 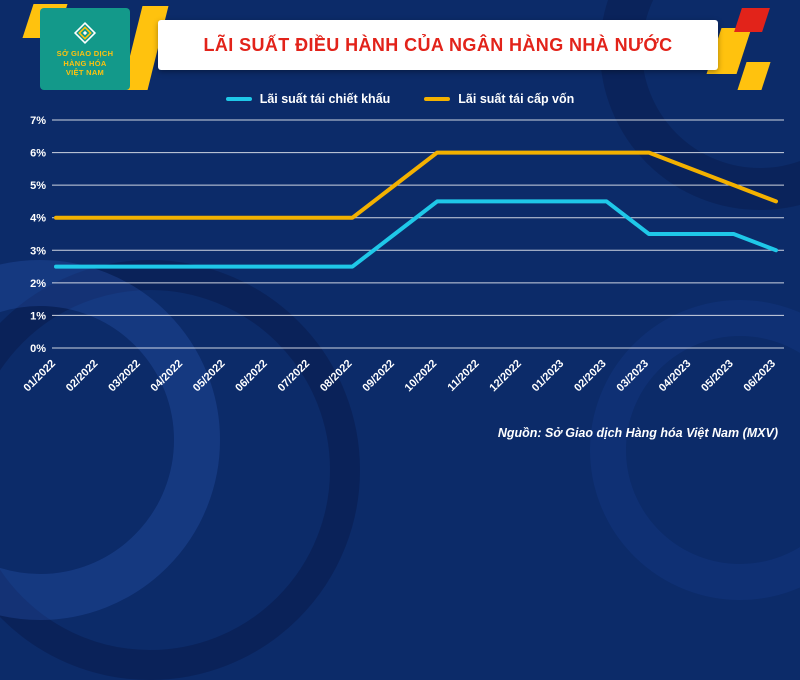 I want to click on x-tick-label: 03/2023, so click(x=632, y=376).